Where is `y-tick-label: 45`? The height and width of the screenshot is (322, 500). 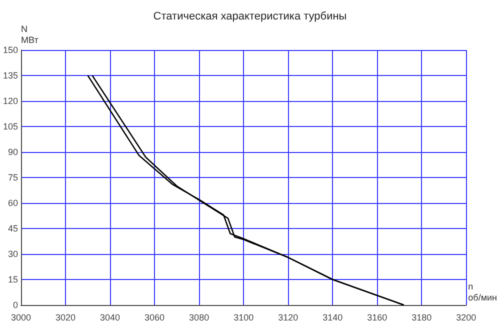 y-tick-label: 45 is located at coordinates (13, 229).